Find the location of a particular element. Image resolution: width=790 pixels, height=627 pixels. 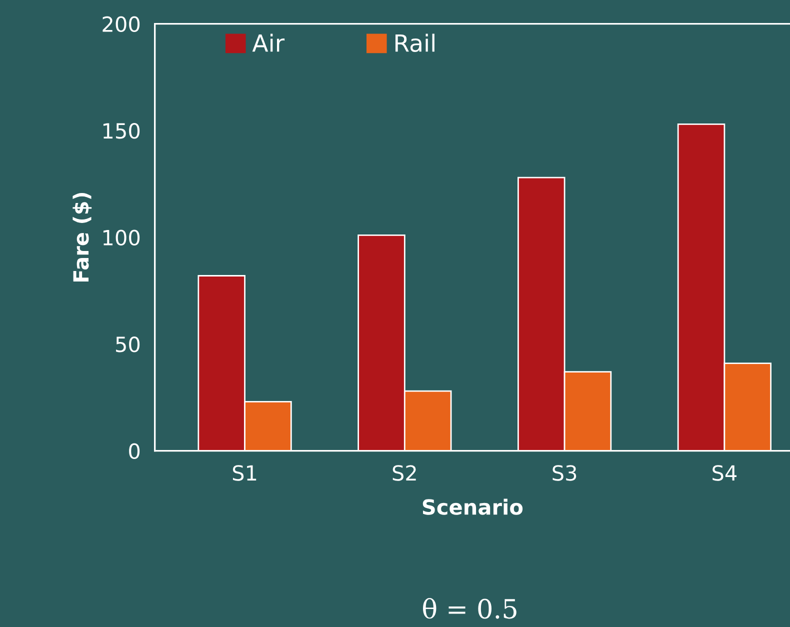

y-tick-label: 100 is located at coordinates (121, 238).